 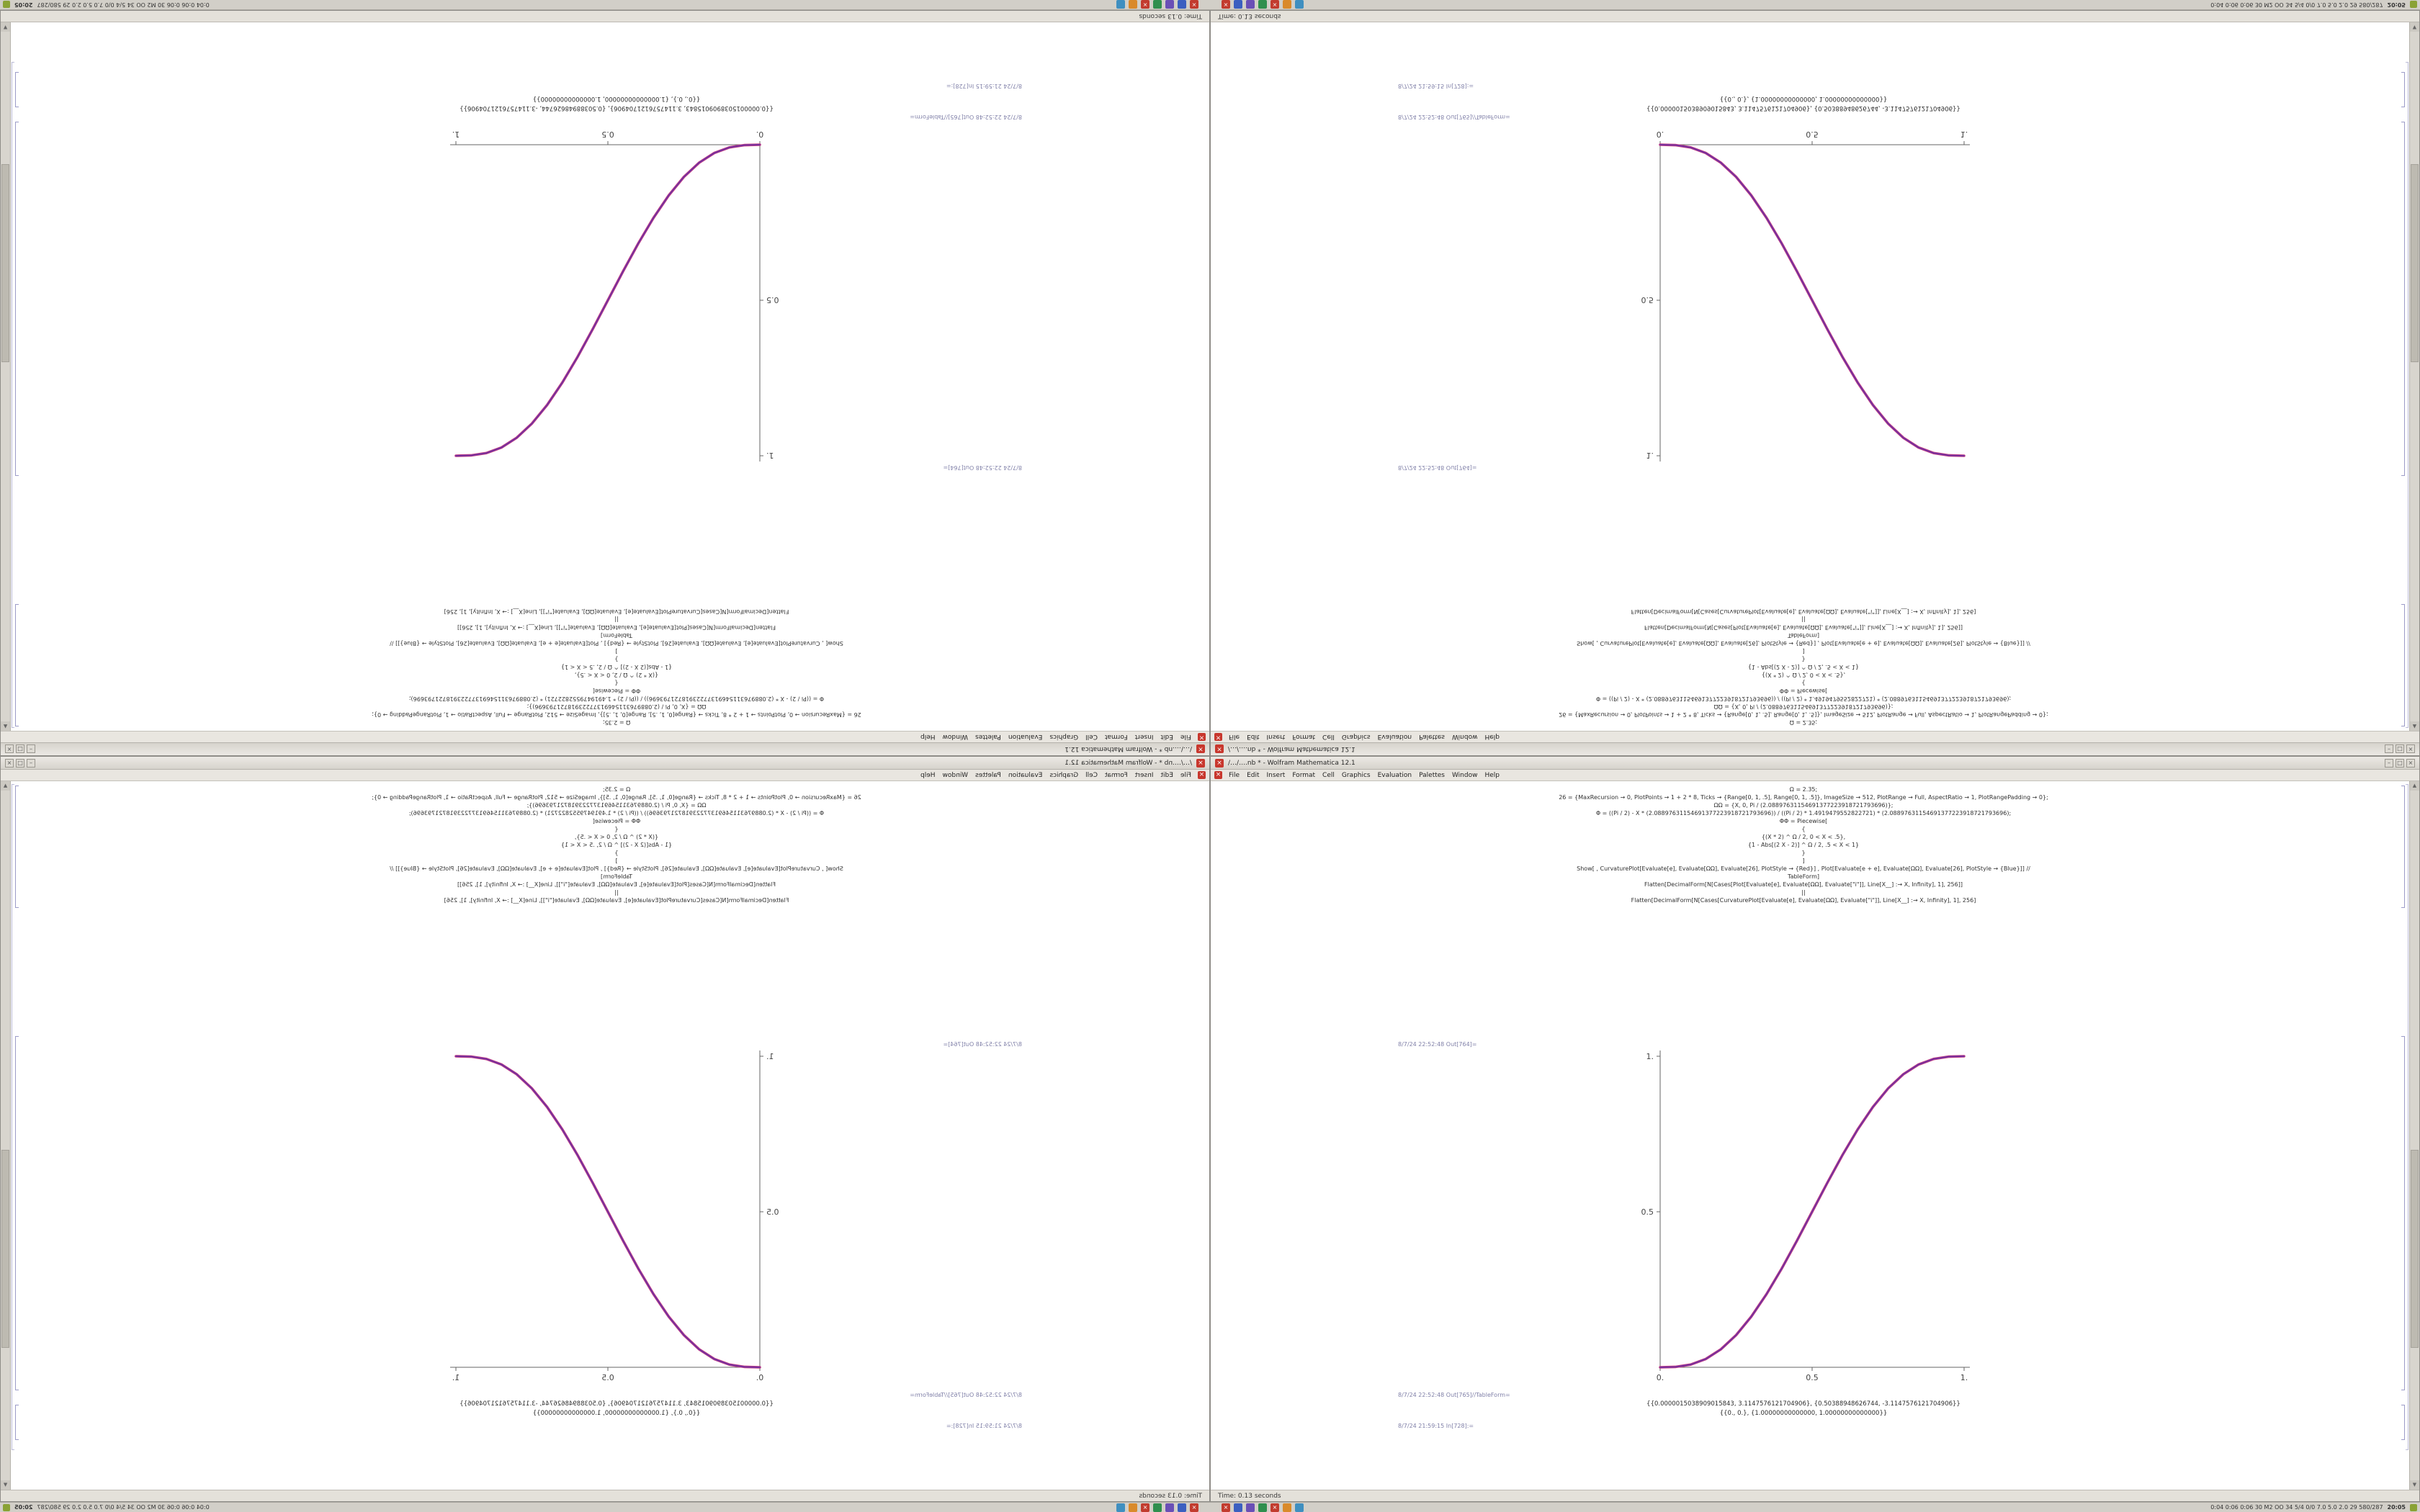 What do you see at coordinates (31, 763) in the screenshot?
I see `minimize-button: –` at bounding box center [31, 763].